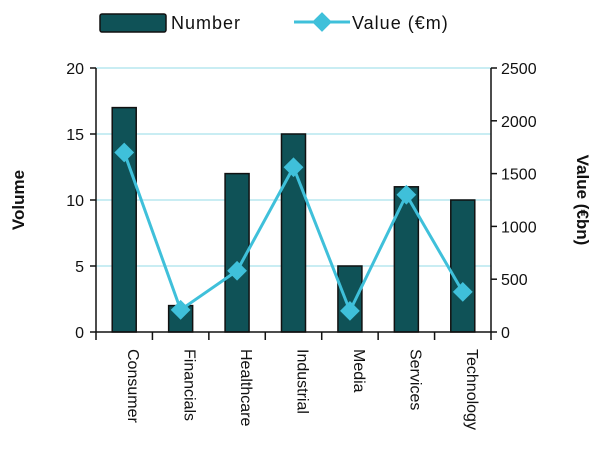 The image size is (595, 460). I want to click on right-axis-title: Value (€bn), so click(582, 200).